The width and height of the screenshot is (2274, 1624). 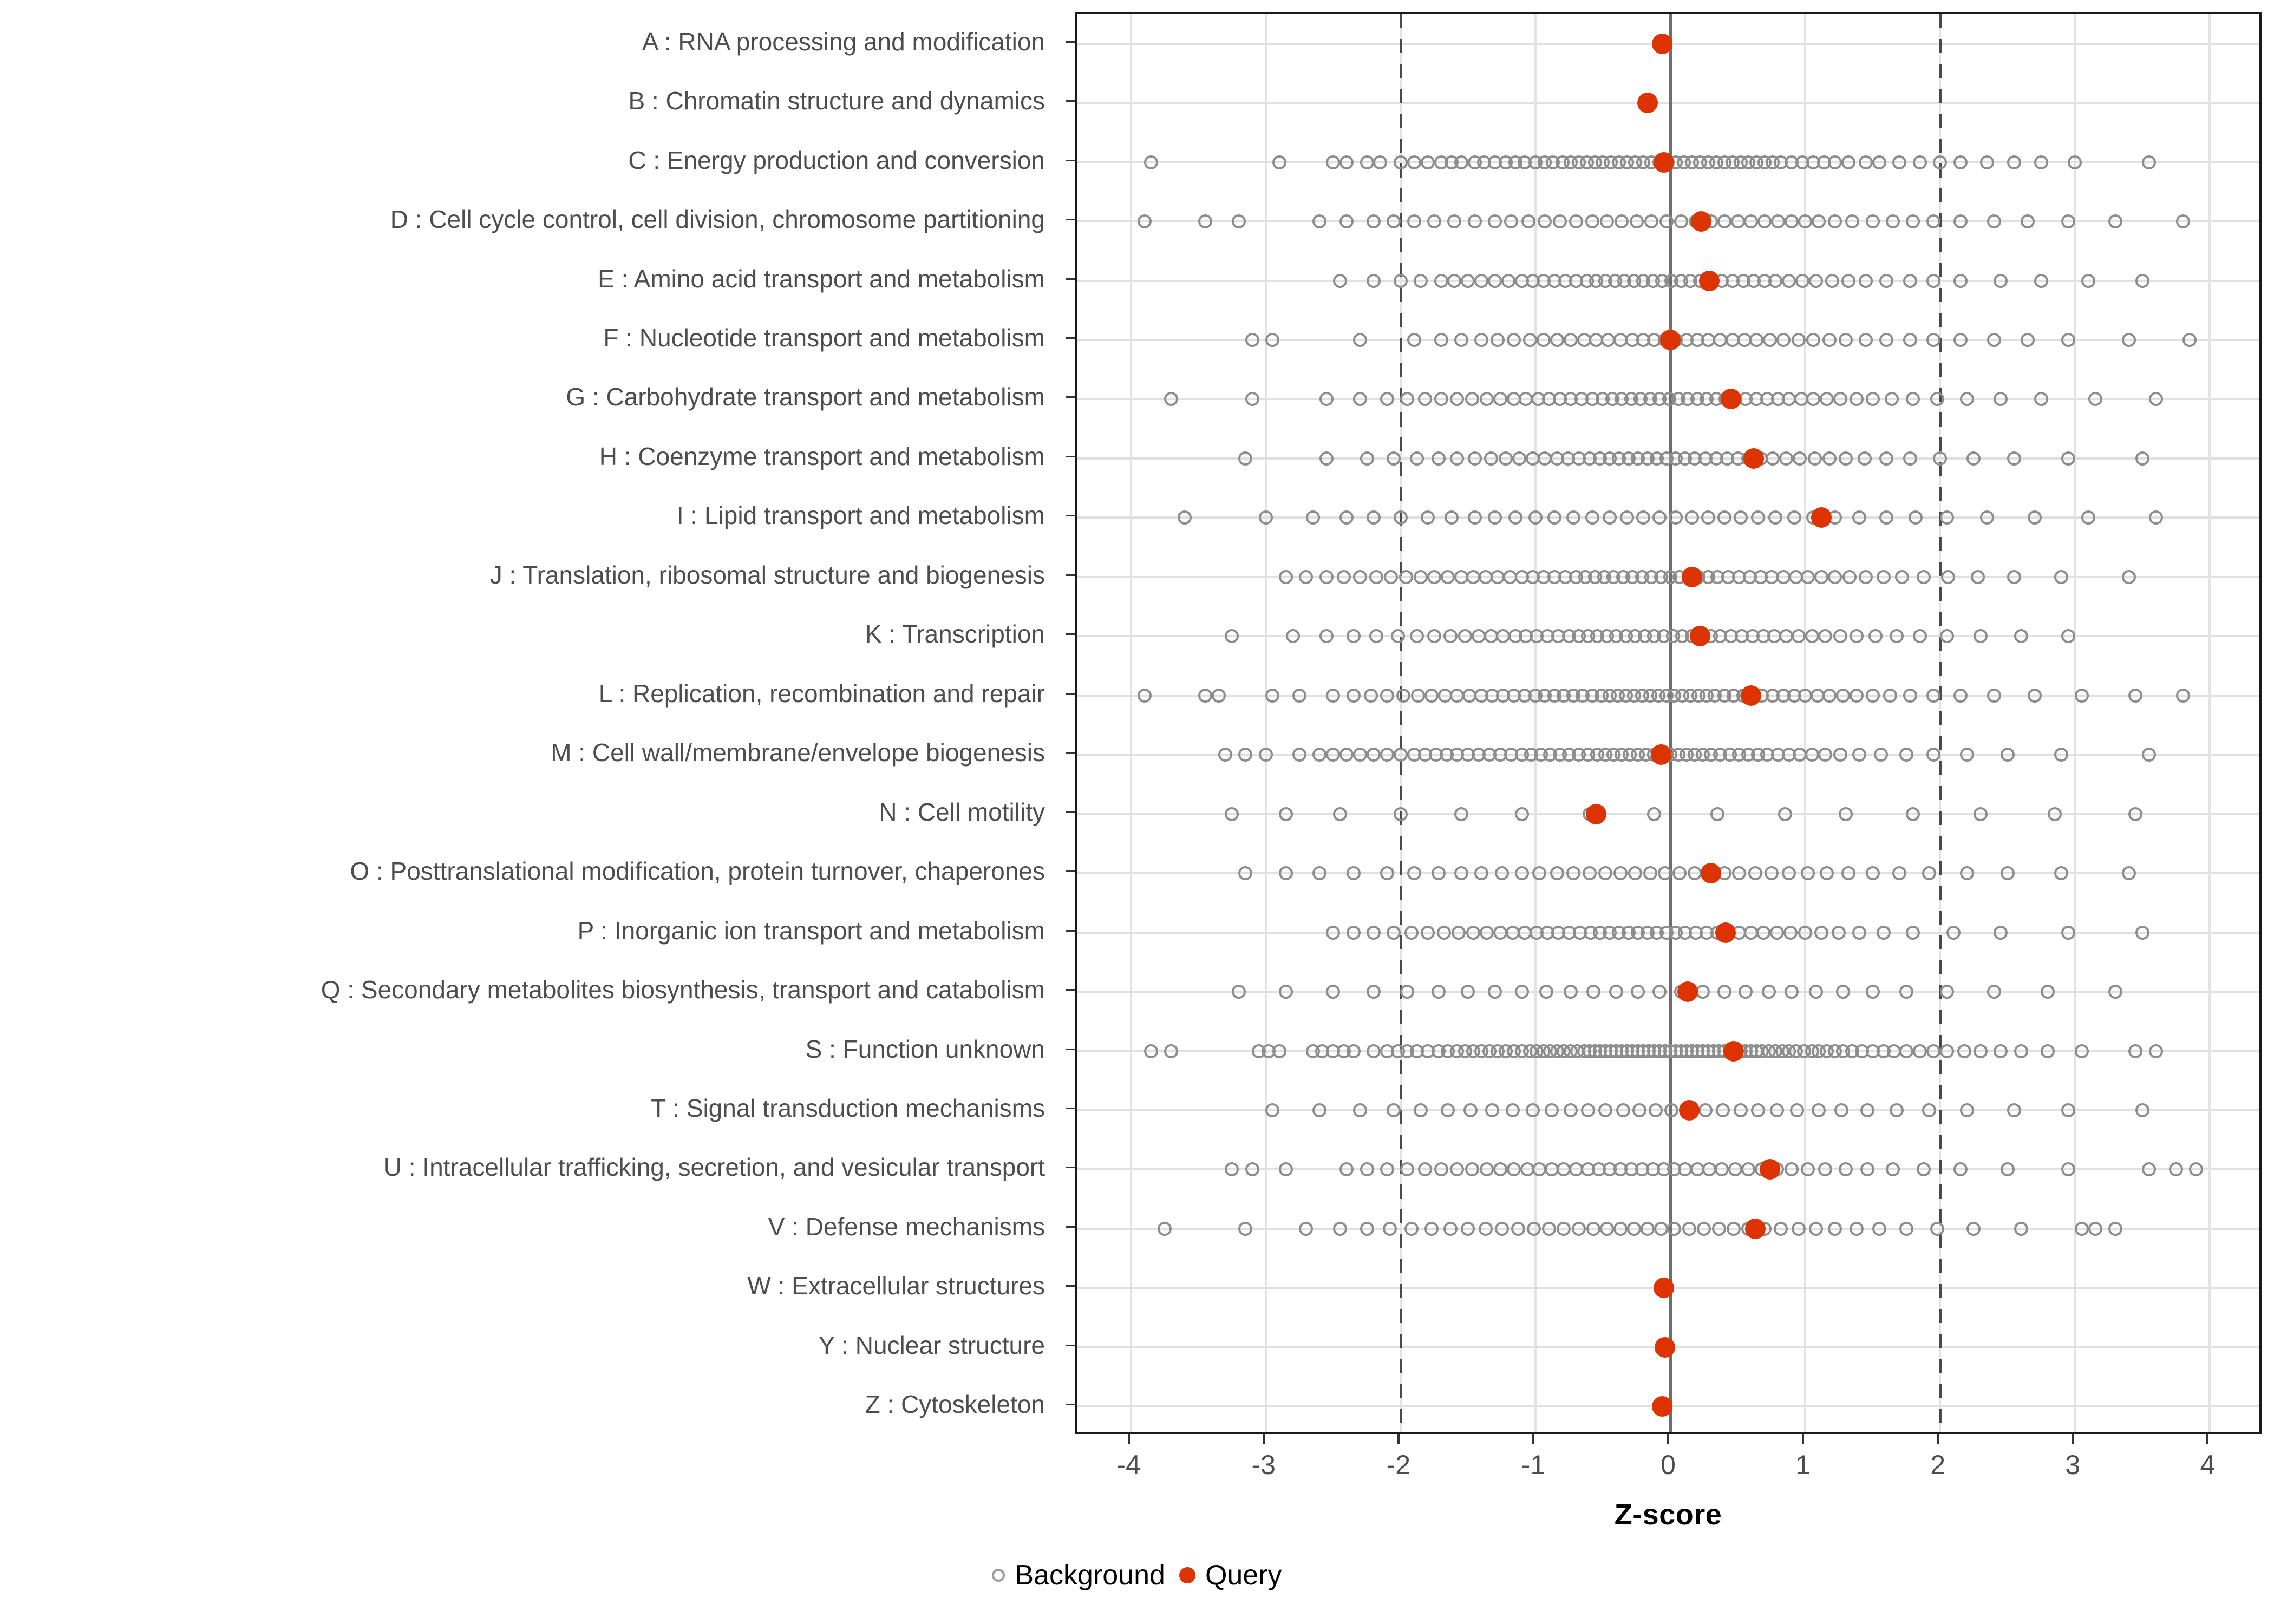 What do you see at coordinates (822, 278) in the screenshot?
I see `y-axis-tick-label: E : Amino acid transport and metabolism` at bounding box center [822, 278].